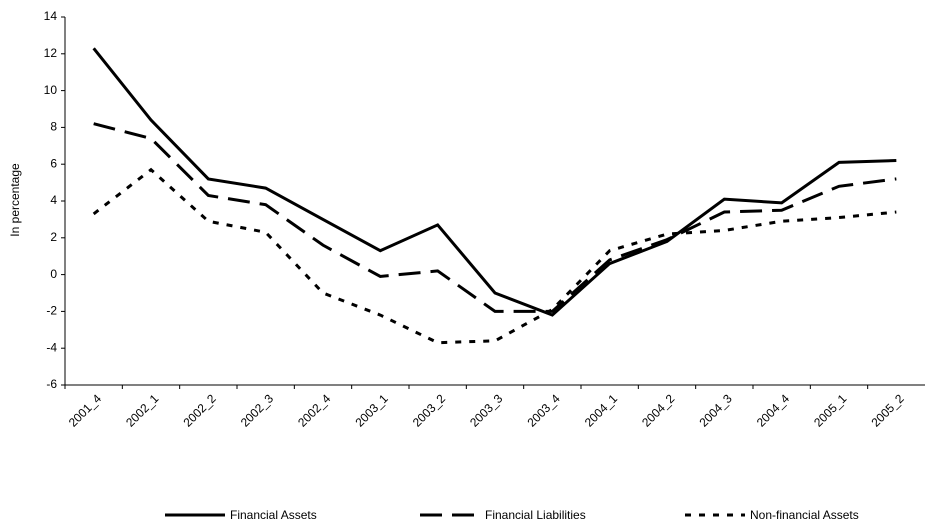  I want to click on x-tick-label: 2003_2, so click(429, 410).